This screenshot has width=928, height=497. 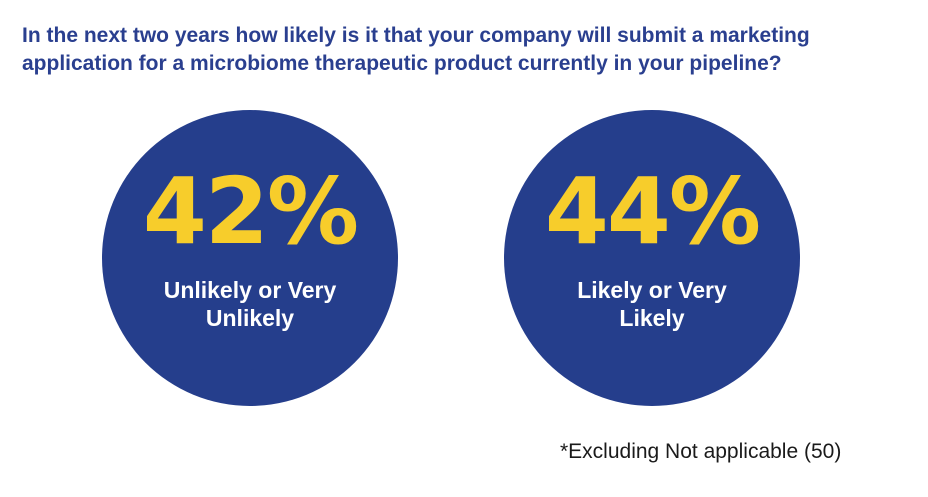 What do you see at coordinates (652, 290) in the screenshot?
I see `stat-label-likely-line-1: Likely or Very` at bounding box center [652, 290].